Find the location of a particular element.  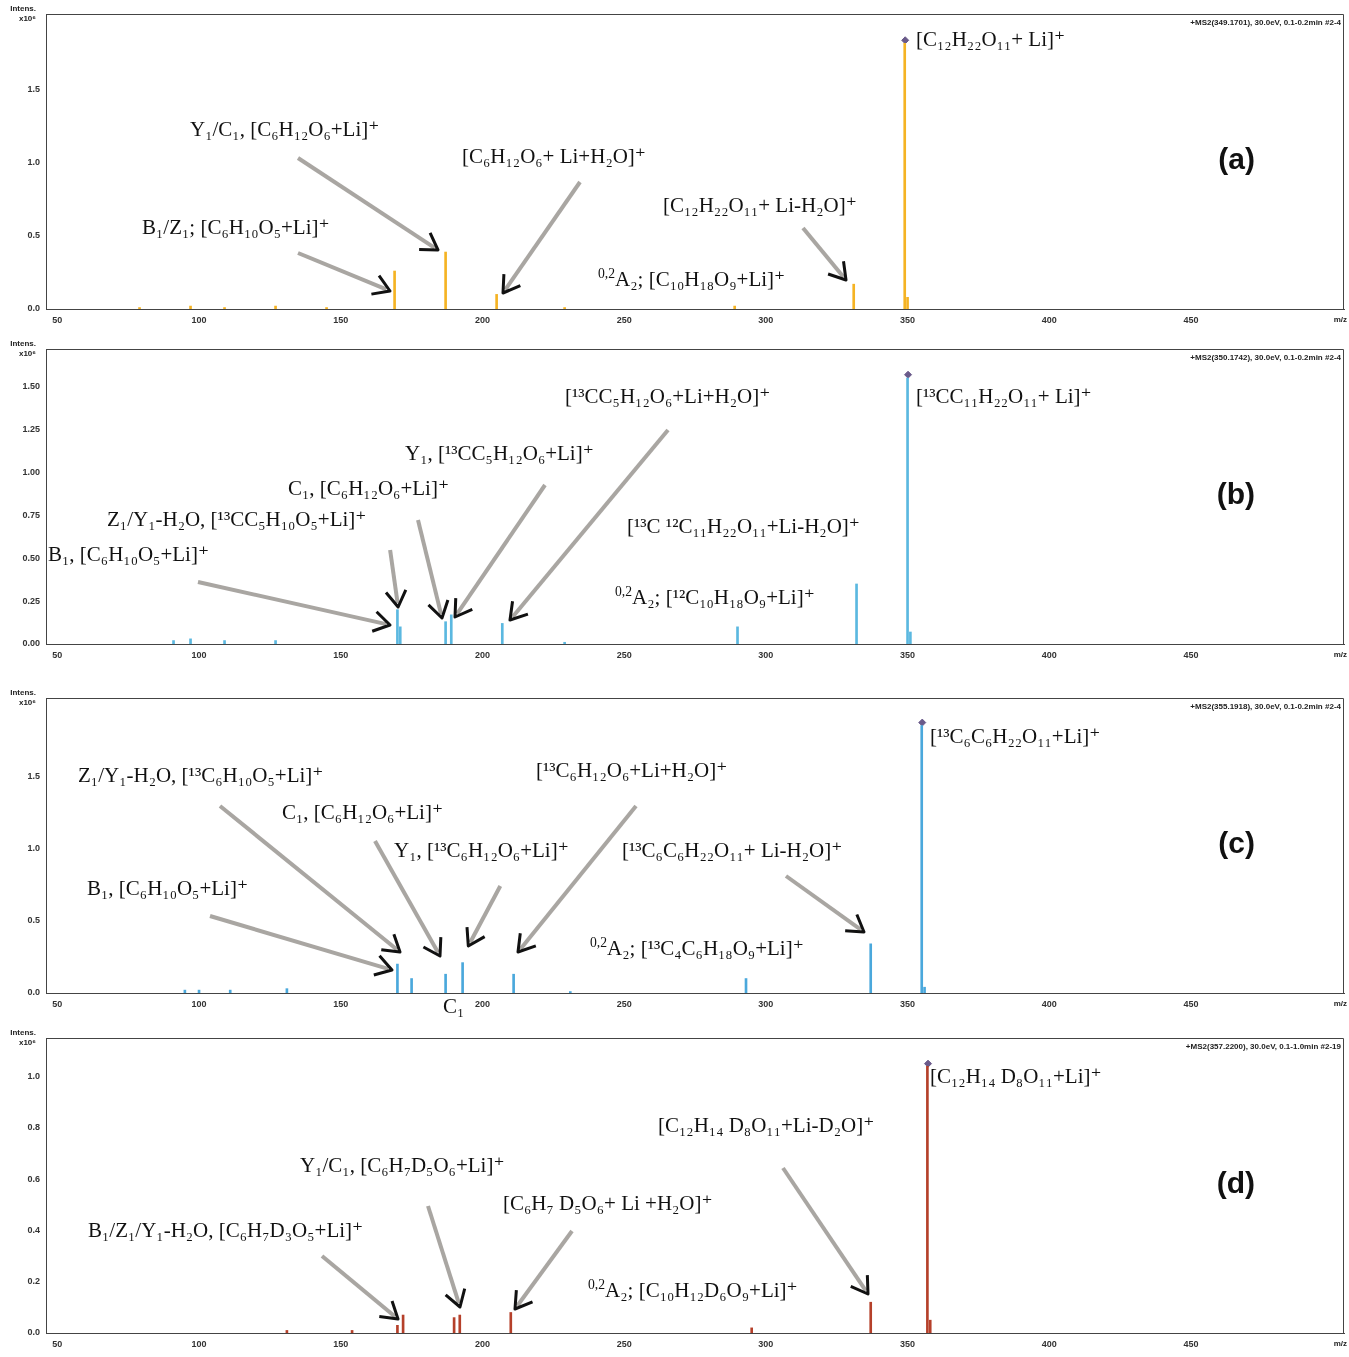

y-tick-label: 0.50 is located at coordinates (31, 557).